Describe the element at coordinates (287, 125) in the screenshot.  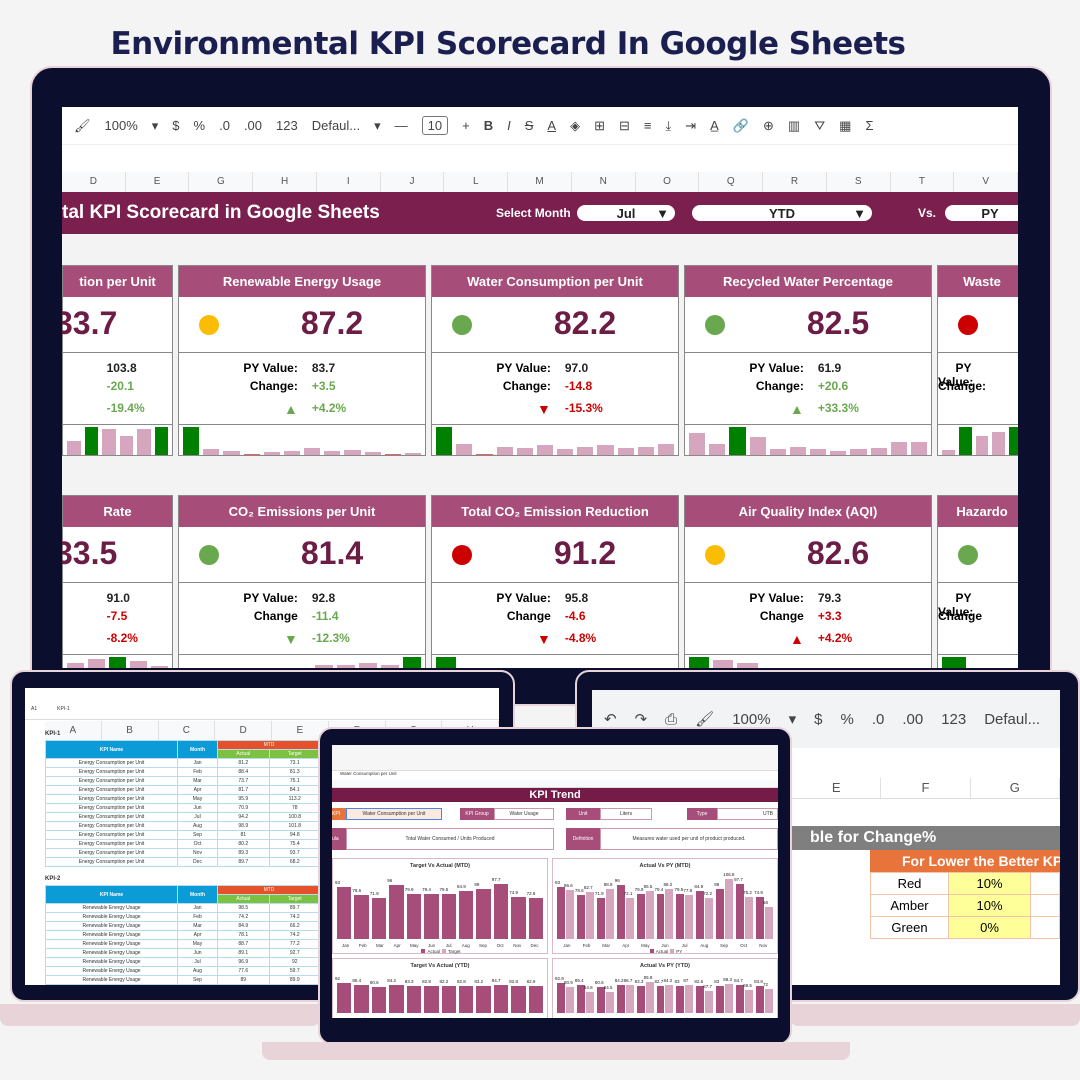
I see `format-button: 123` at that location.